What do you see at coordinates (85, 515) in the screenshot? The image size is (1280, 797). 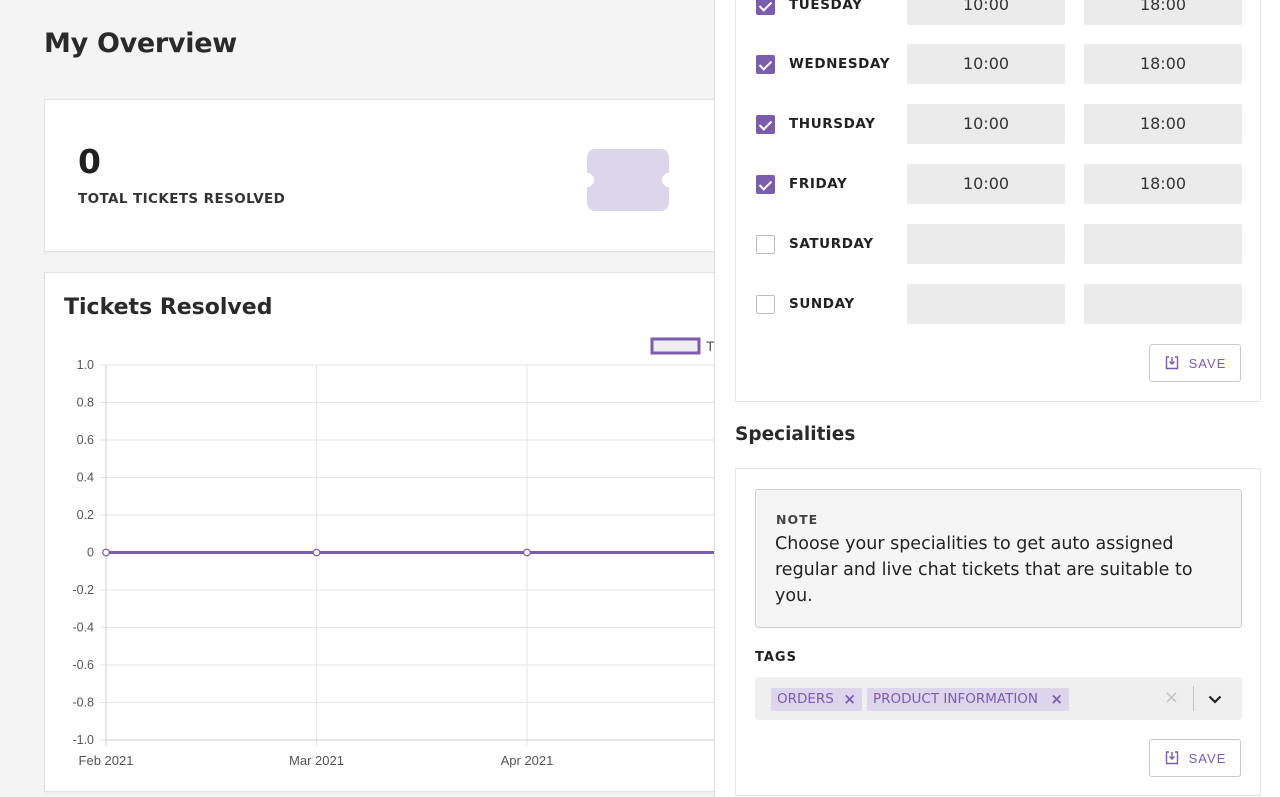 I see `y-tick-label: 0.2` at bounding box center [85, 515].